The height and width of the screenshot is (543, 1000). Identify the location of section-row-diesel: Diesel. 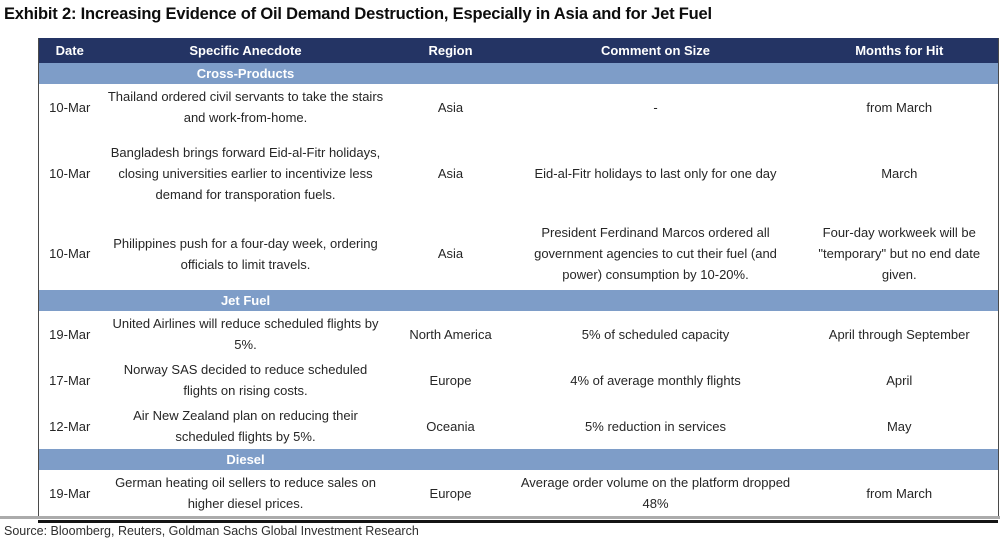
(518, 459).